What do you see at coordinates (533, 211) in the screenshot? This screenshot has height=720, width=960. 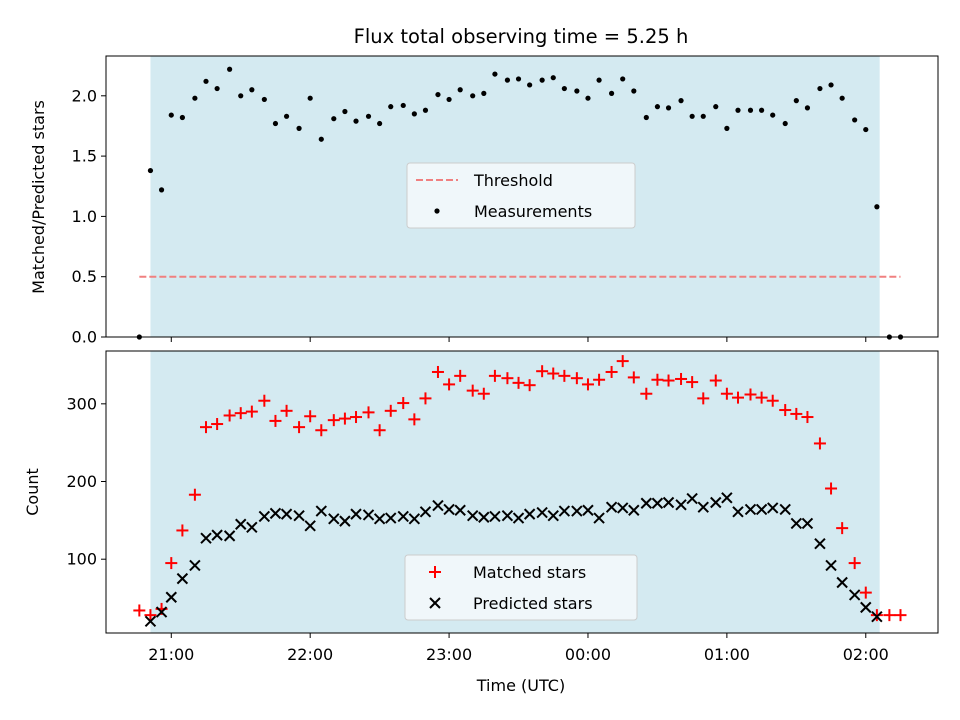 I see `legend-measurements-label: Measurements` at bounding box center [533, 211].